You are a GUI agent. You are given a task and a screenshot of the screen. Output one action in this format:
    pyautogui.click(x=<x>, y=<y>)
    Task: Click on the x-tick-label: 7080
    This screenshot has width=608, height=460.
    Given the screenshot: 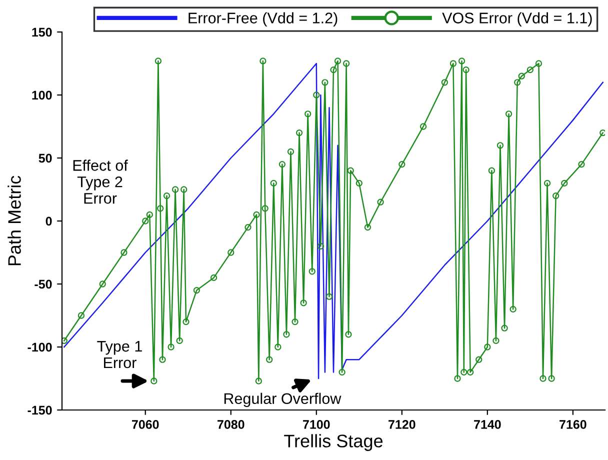 What is the action you would take?
    pyautogui.click(x=231, y=424)
    